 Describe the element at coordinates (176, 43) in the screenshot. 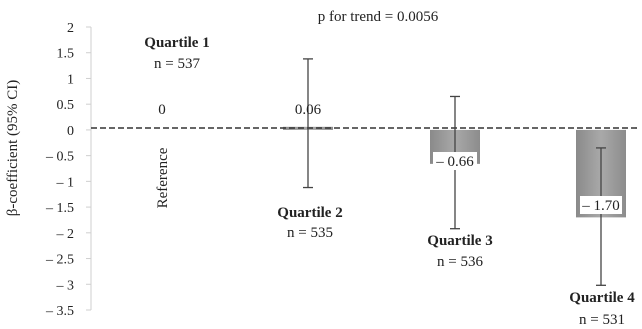

I see `category-label: Quartile 1` at that location.